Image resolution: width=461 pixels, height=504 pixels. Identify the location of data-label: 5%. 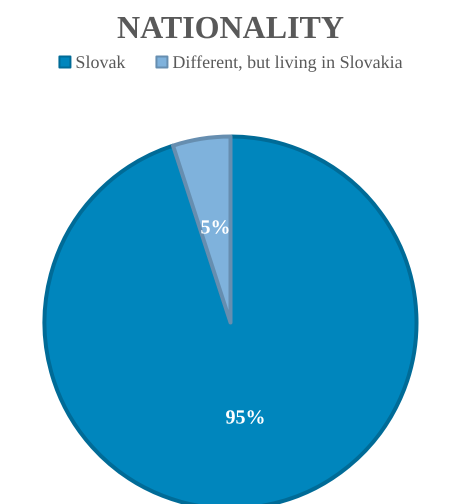
(215, 227).